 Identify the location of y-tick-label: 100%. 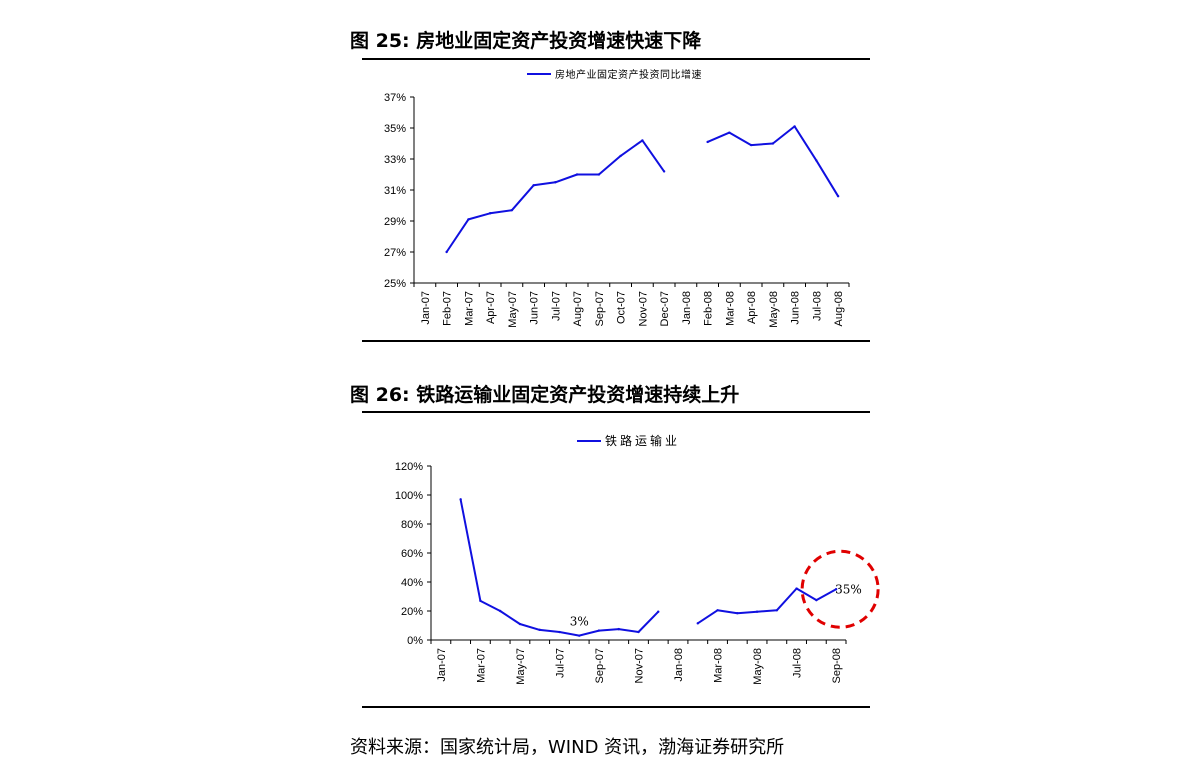
(409, 496).